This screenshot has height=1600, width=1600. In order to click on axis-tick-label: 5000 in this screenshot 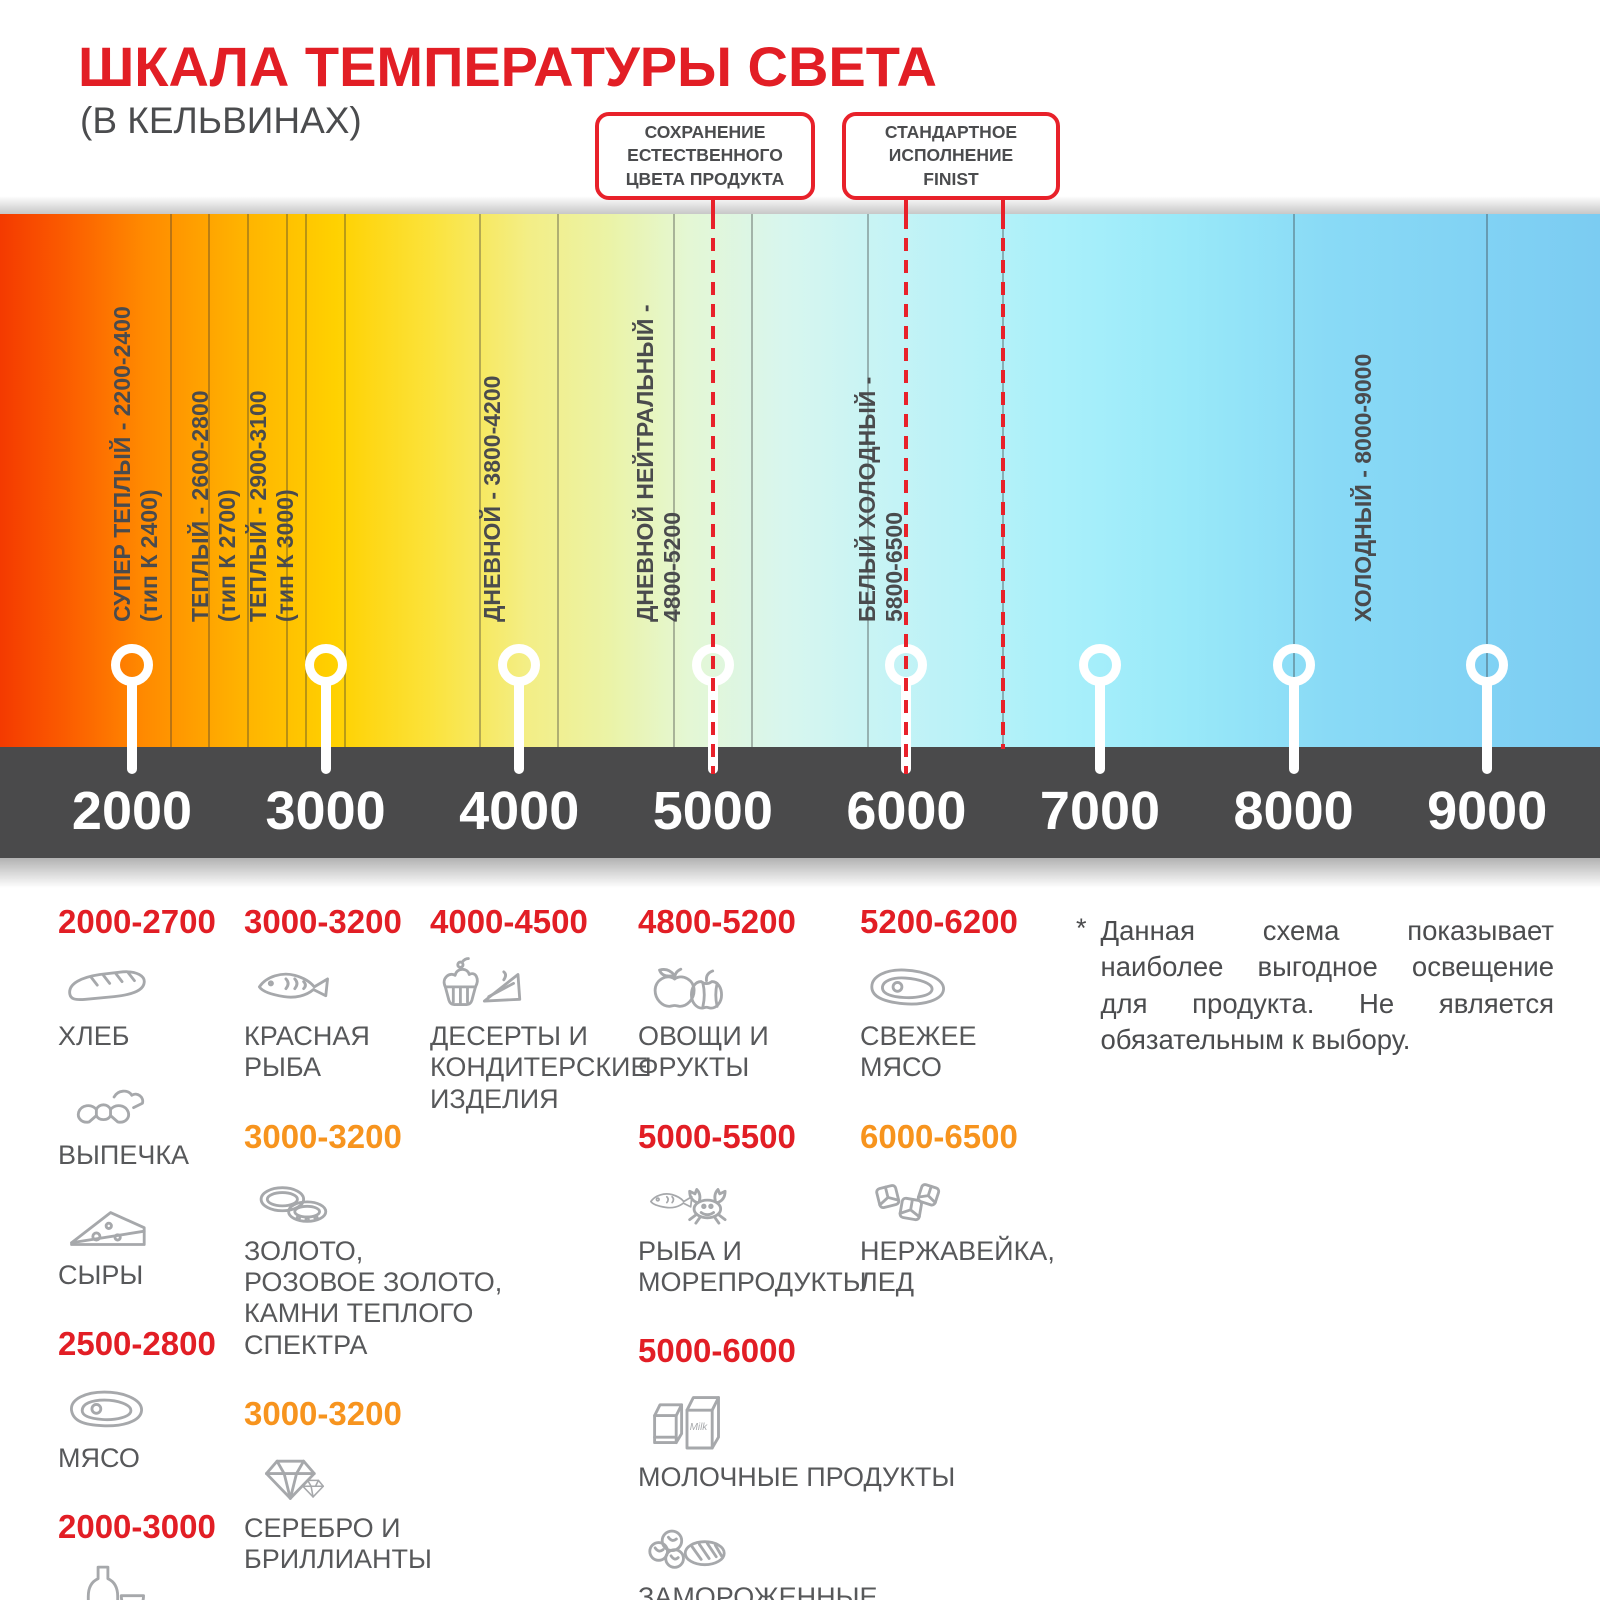, I will do `click(712, 811)`.